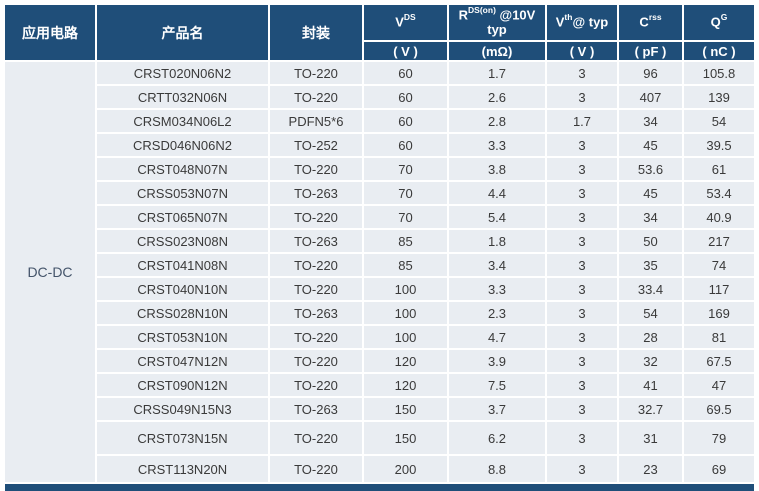  Describe the element at coordinates (182, 97) in the screenshot. I see `product-name-cell: CRTT032N06N` at that location.